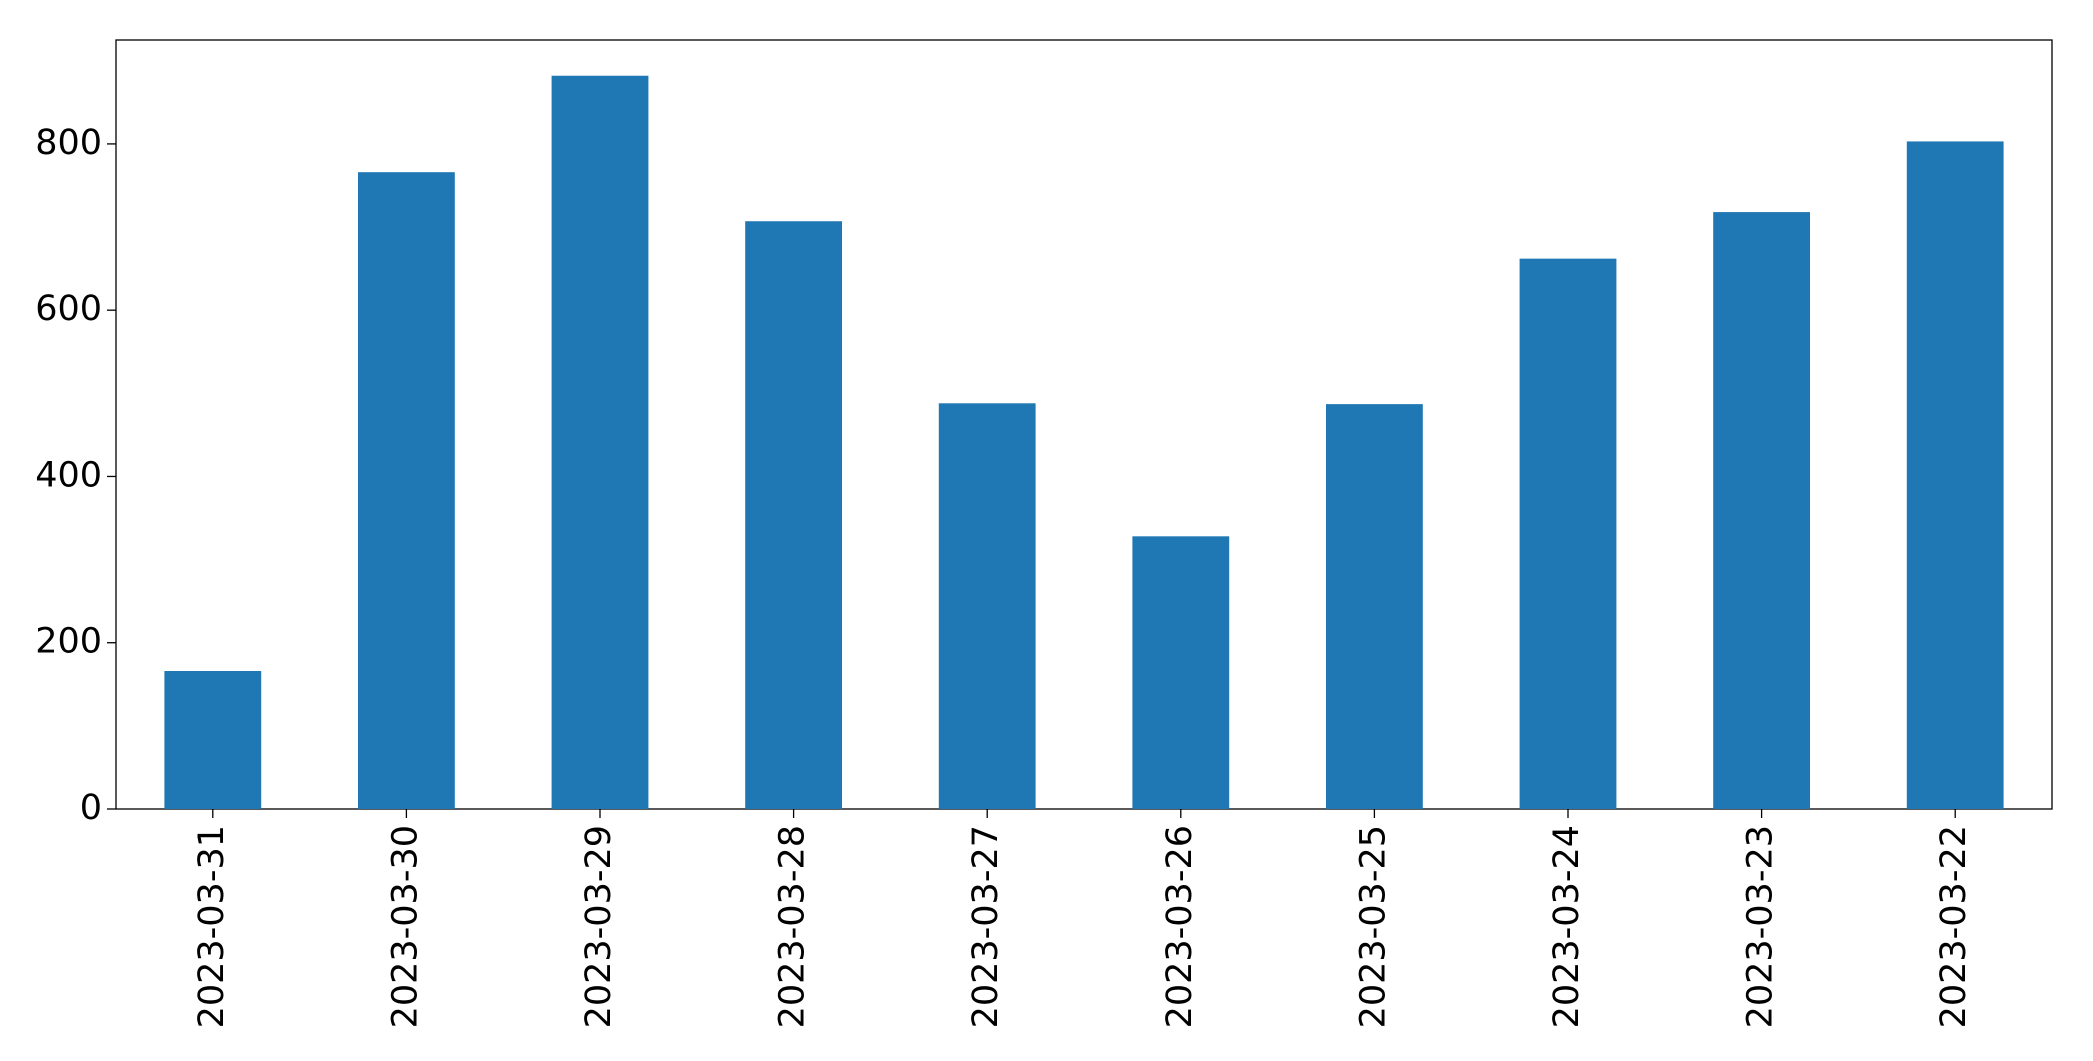 This screenshot has width=2093, height=1061. Describe the element at coordinates (793, 926) in the screenshot. I see `x-tick-label: 2023-03-28` at that location.